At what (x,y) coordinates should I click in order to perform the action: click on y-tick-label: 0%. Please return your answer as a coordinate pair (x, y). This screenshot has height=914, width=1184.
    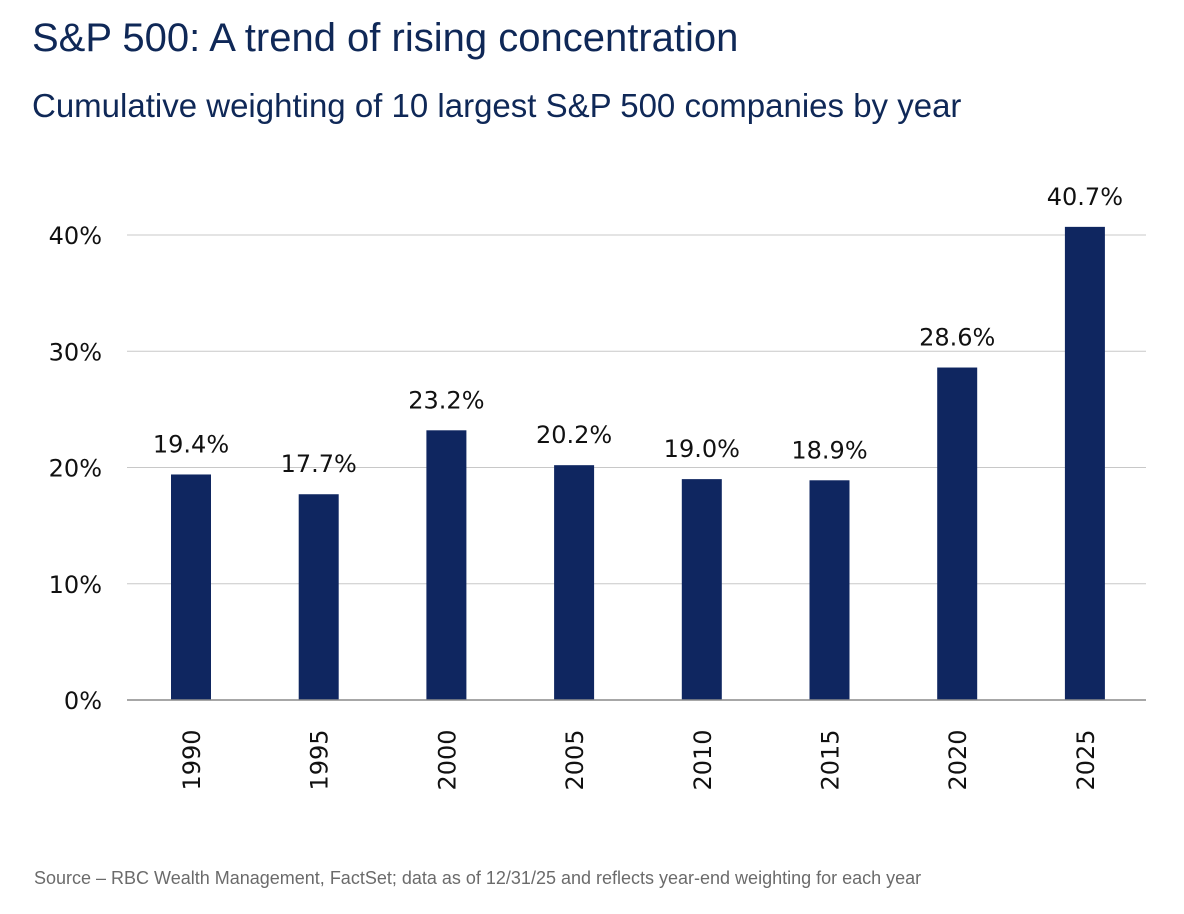
    Looking at the image, I should click on (83, 701).